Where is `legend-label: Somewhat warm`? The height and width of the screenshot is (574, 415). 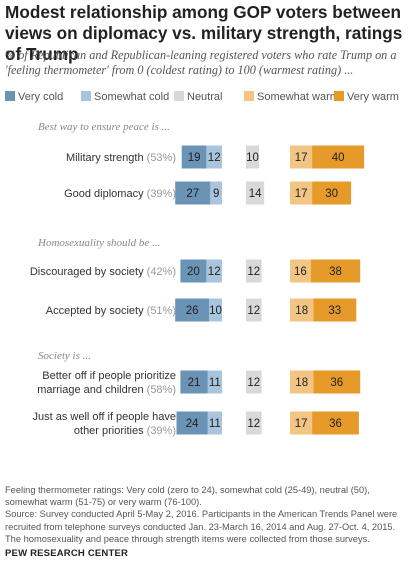 legend-label: Somewhat warm is located at coordinates (298, 97).